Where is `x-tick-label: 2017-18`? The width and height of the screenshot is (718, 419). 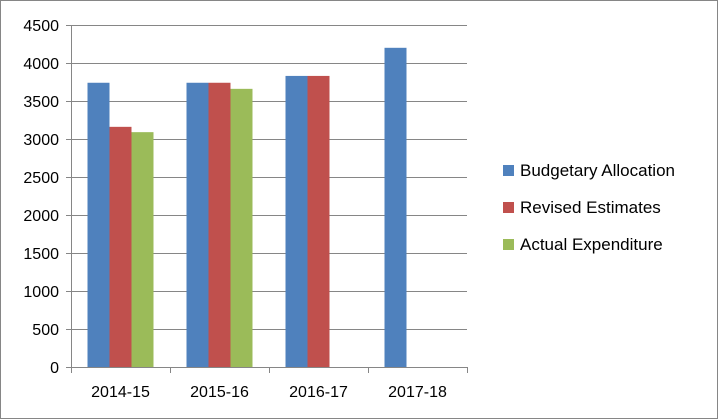 x-tick-label: 2017-18 is located at coordinates (417, 392).